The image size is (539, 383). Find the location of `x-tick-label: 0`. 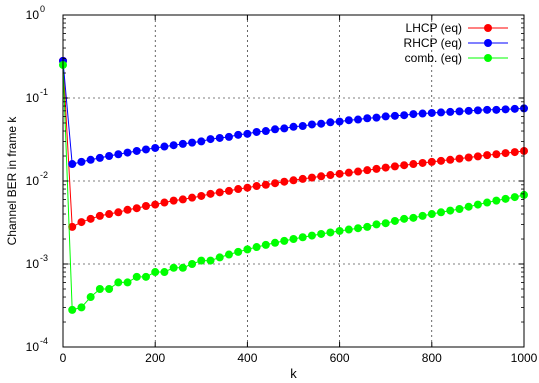

x-tick-label: 0 is located at coordinates (63, 358).